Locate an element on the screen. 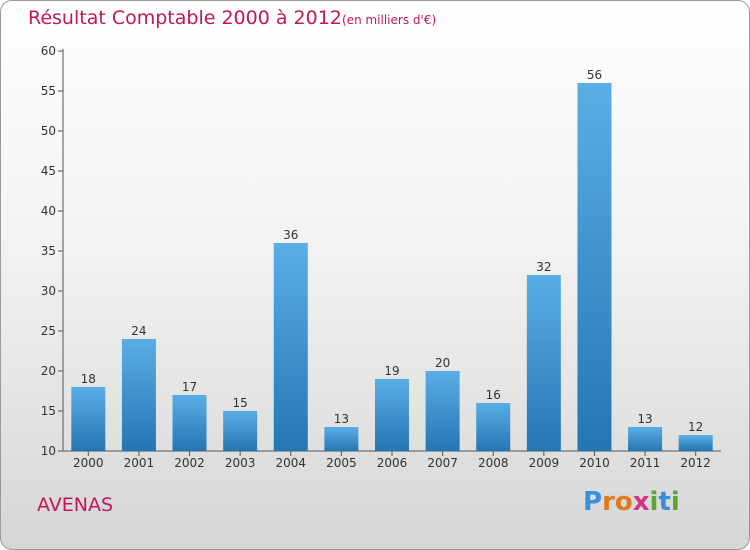 This screenshot has height=550, width=750. x-tick-label: 2004 is located at coordinates (290, 463).